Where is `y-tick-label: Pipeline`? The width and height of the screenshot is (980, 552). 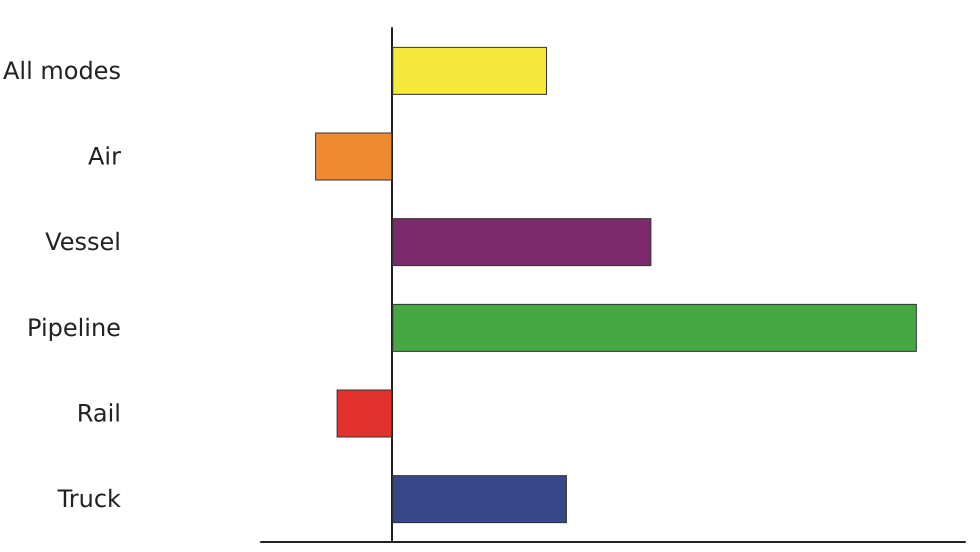
y-tick-label: Pipeline is located at coordinates (74, 328).